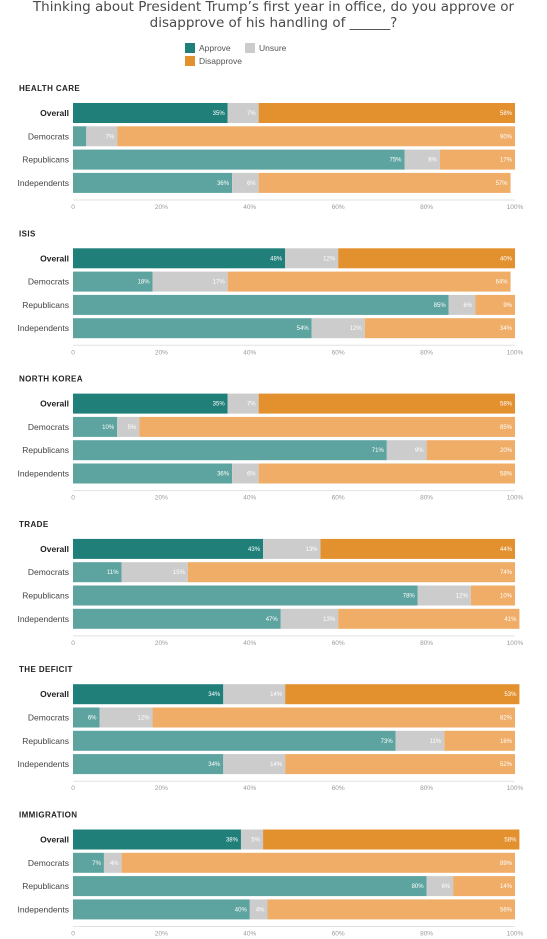 This screenshot has width=547, height=939. I want to click on bar-label-unsure-trade-republicans: 12%, so click(462, 597).